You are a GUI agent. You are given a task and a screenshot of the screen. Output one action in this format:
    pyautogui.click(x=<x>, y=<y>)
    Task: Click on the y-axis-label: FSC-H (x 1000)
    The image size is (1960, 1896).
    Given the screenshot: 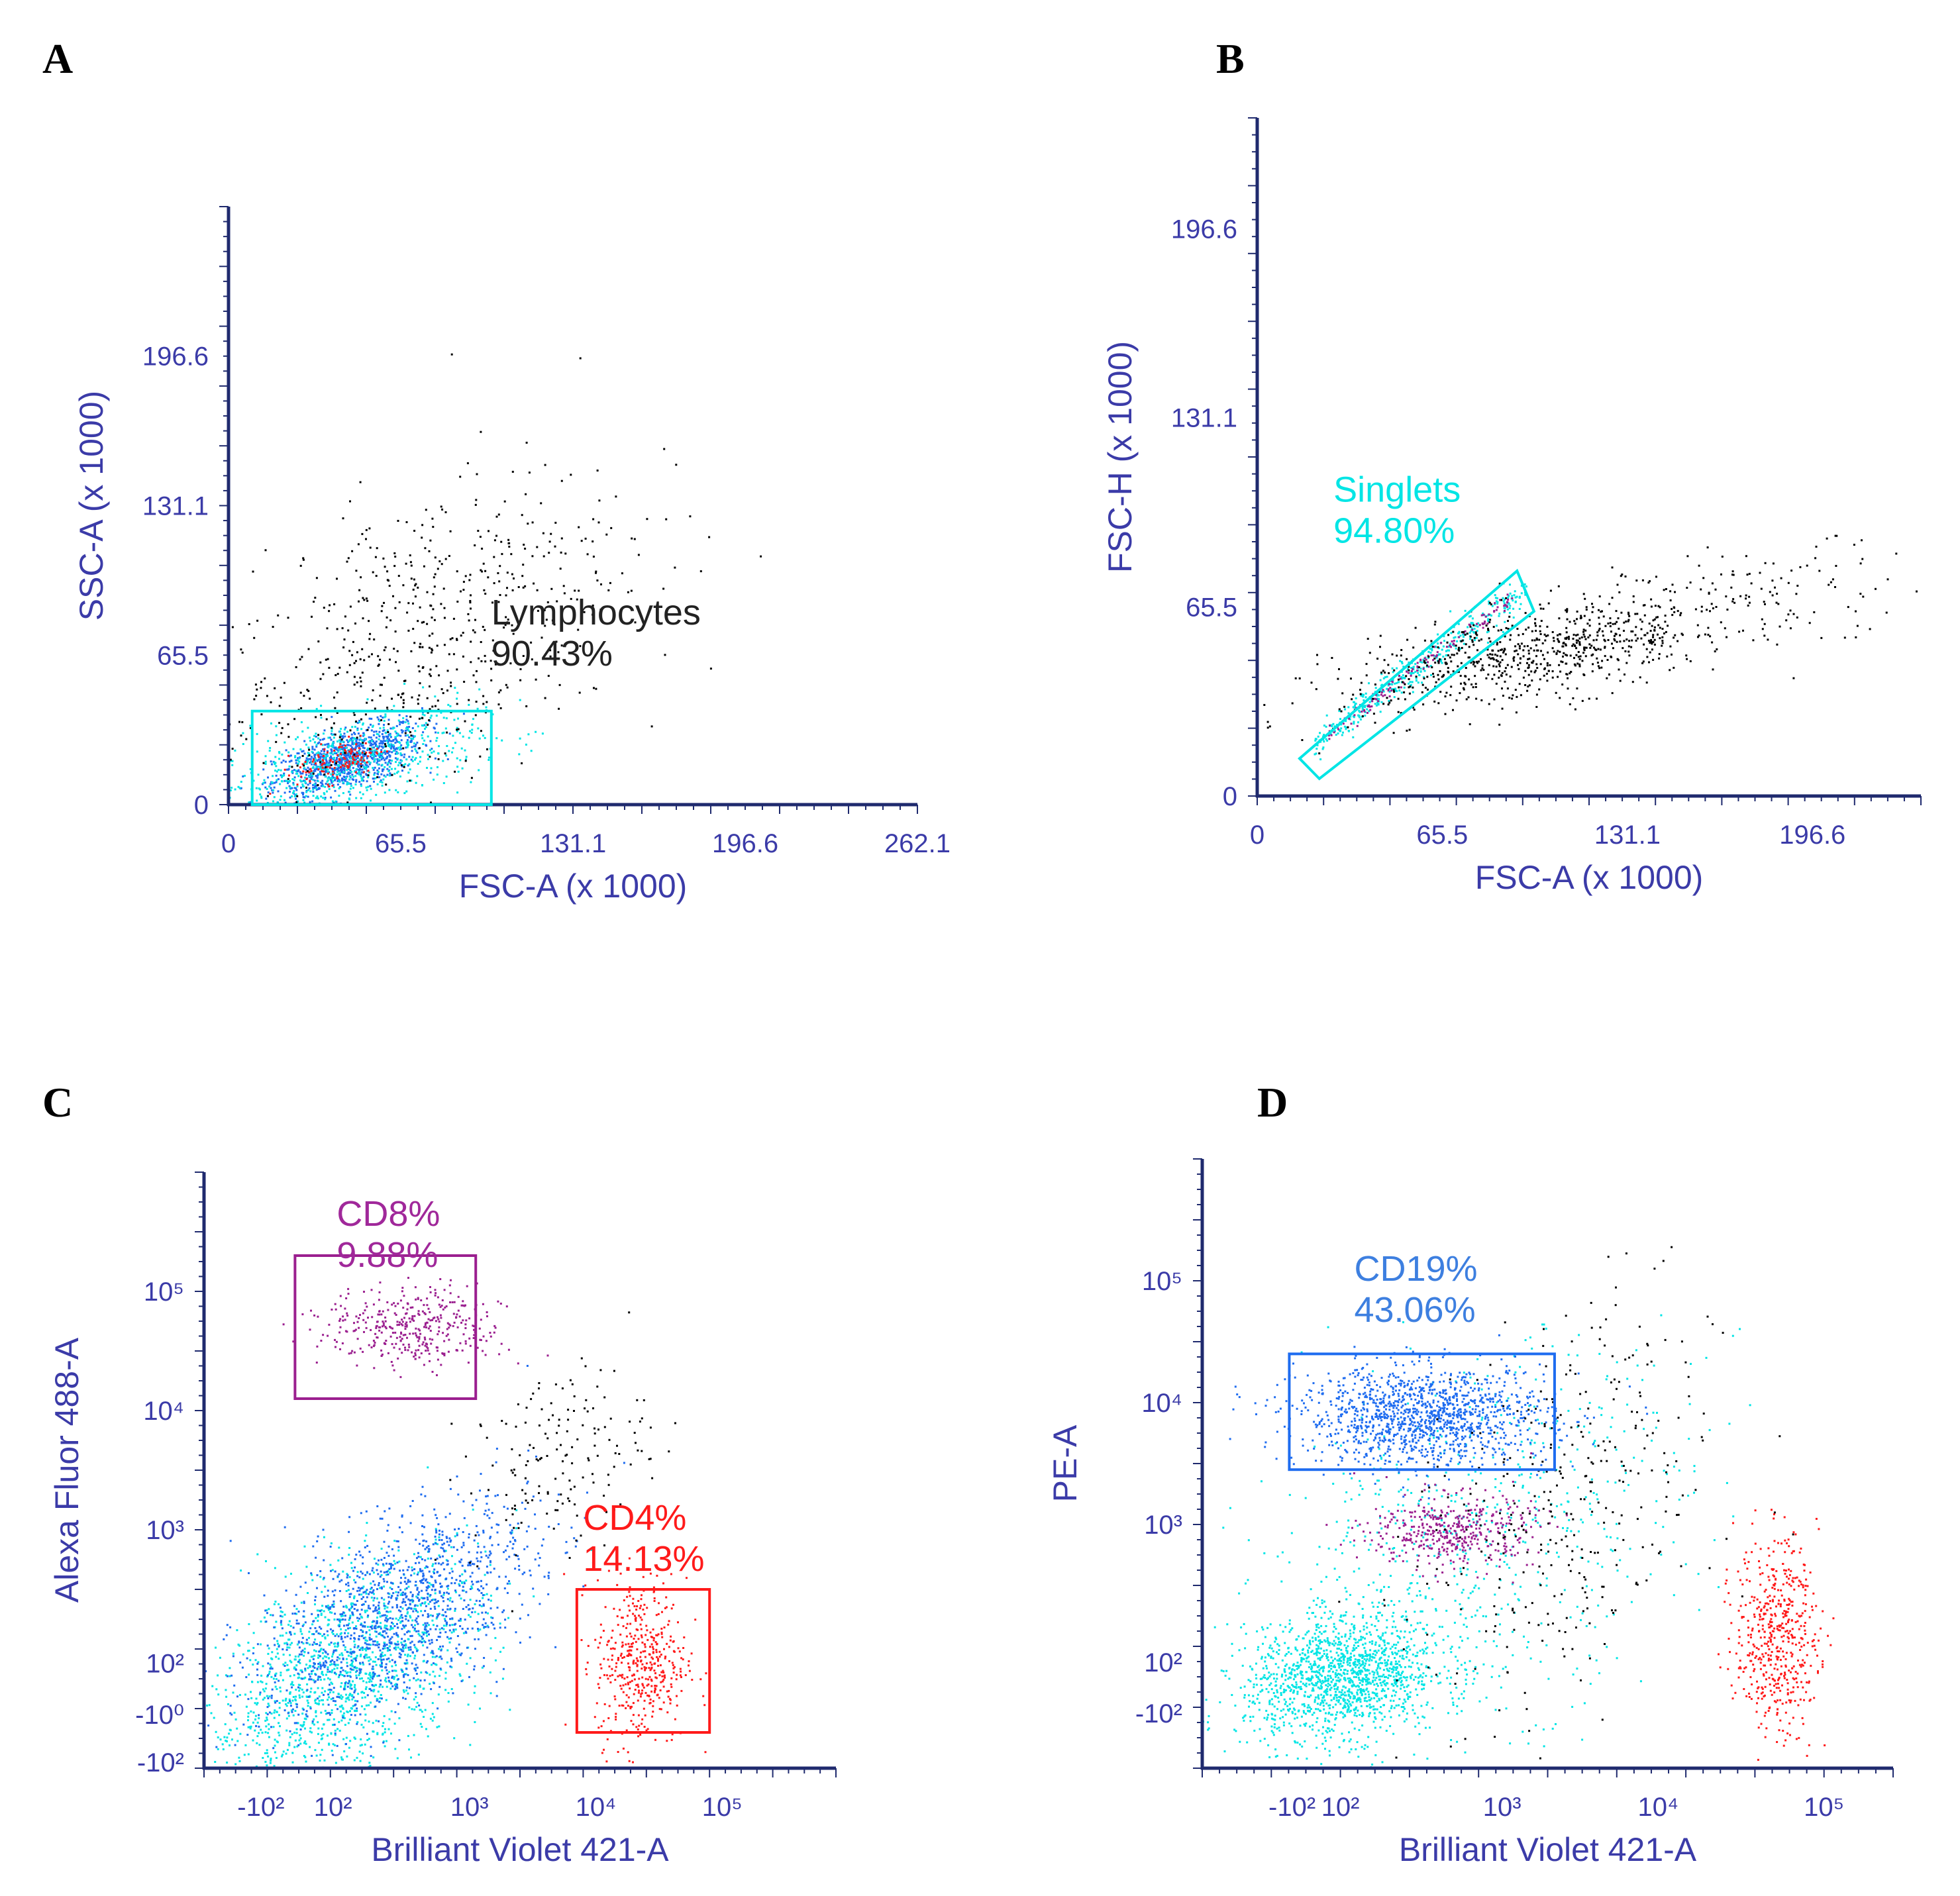 What is the action you would take?
    pyautogui.click(x=1120, y=457)
    